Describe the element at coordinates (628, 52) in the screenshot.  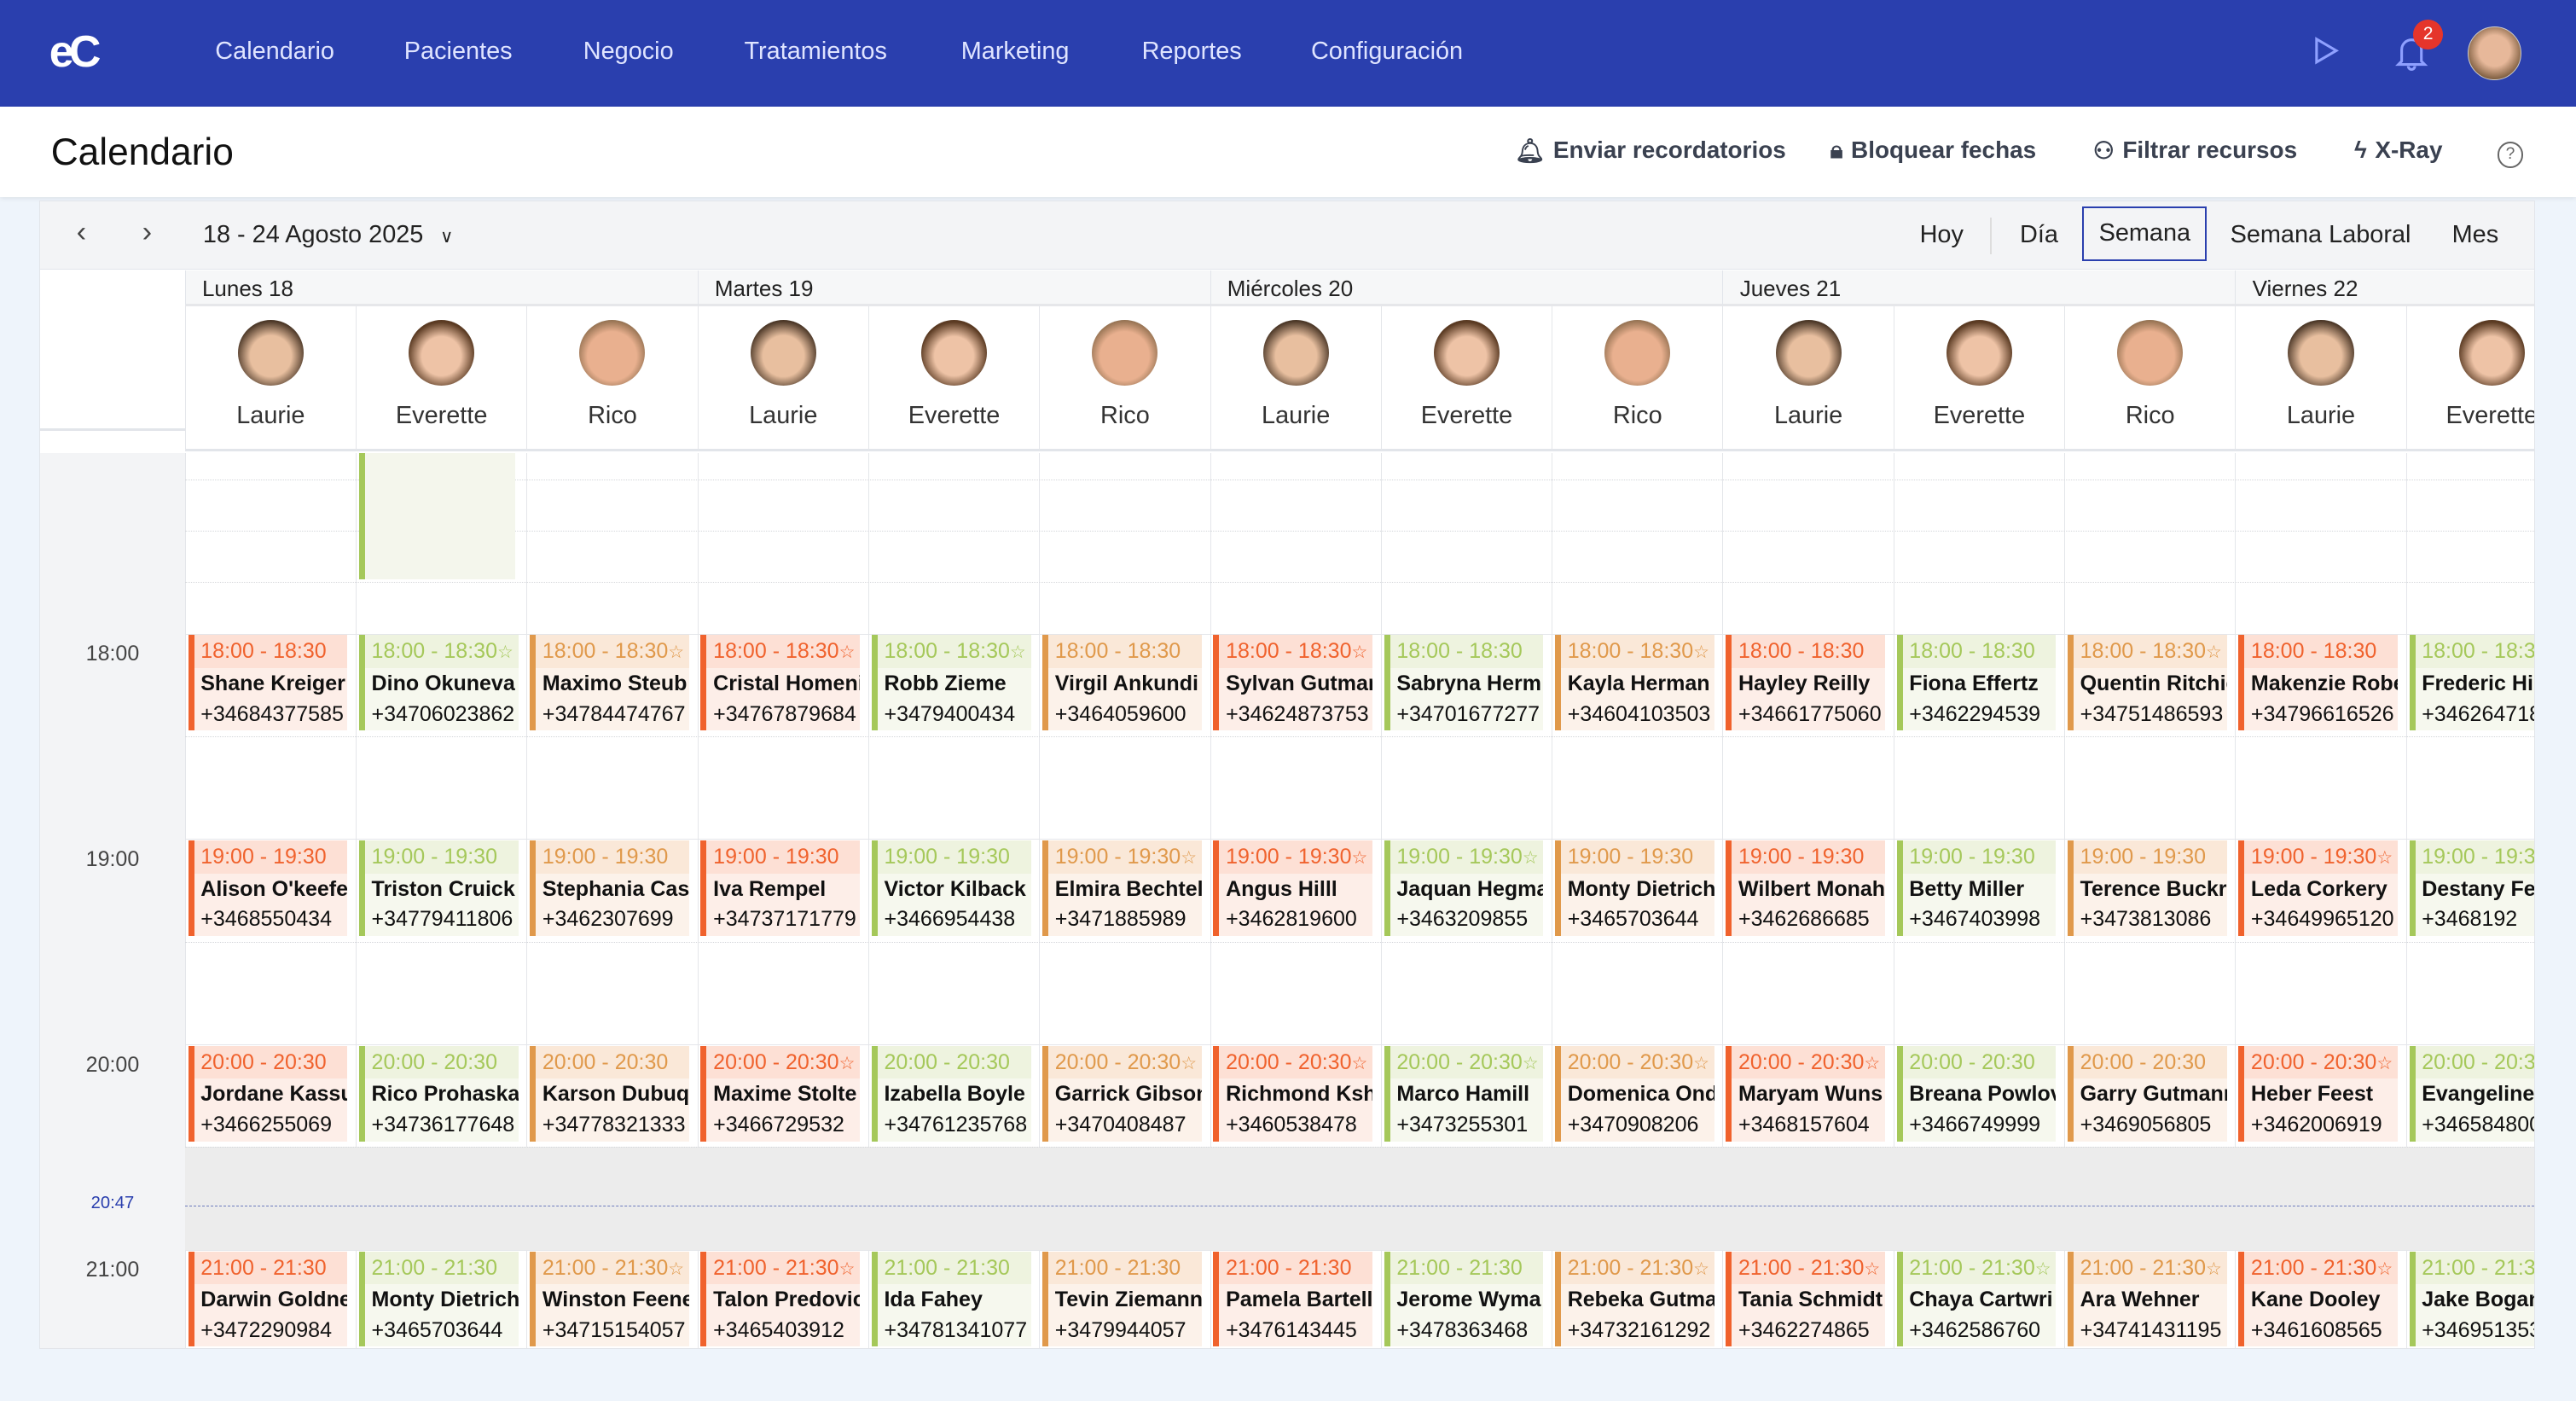
I see `nav-negocio: Negocio` at that location.